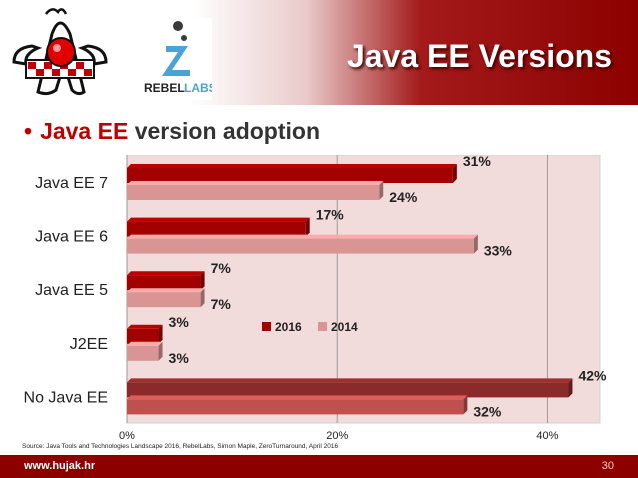 This screenshot has height=478, width=638. Describe the element at coordinates (71, 183) in the screenshot. I see `category-label: Java EE 7` at that location.